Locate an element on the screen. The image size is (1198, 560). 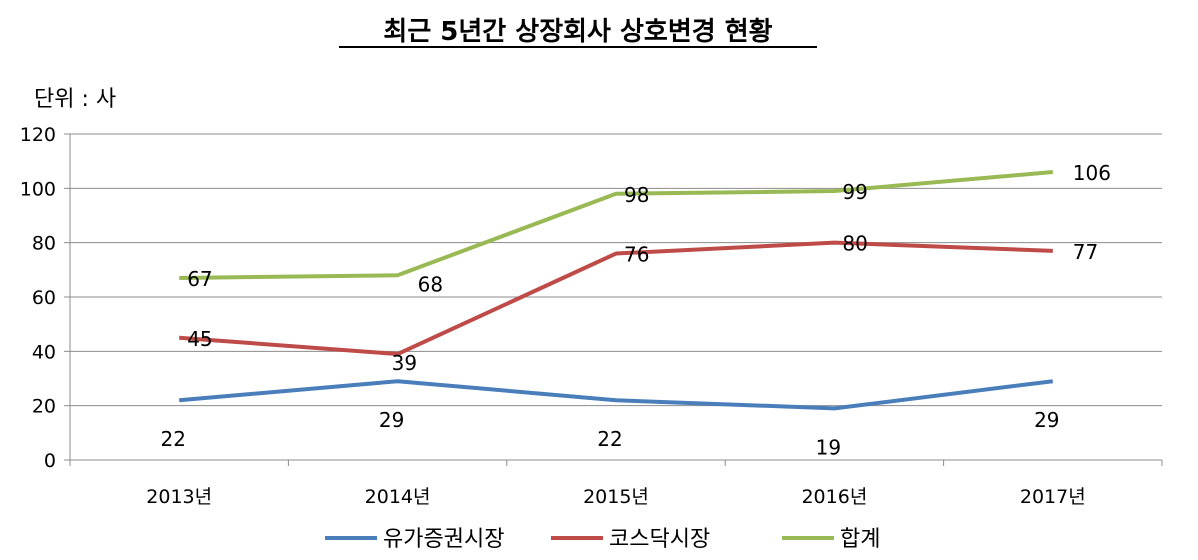
y-tick-label: 80 is located at coordinates (44, 244).